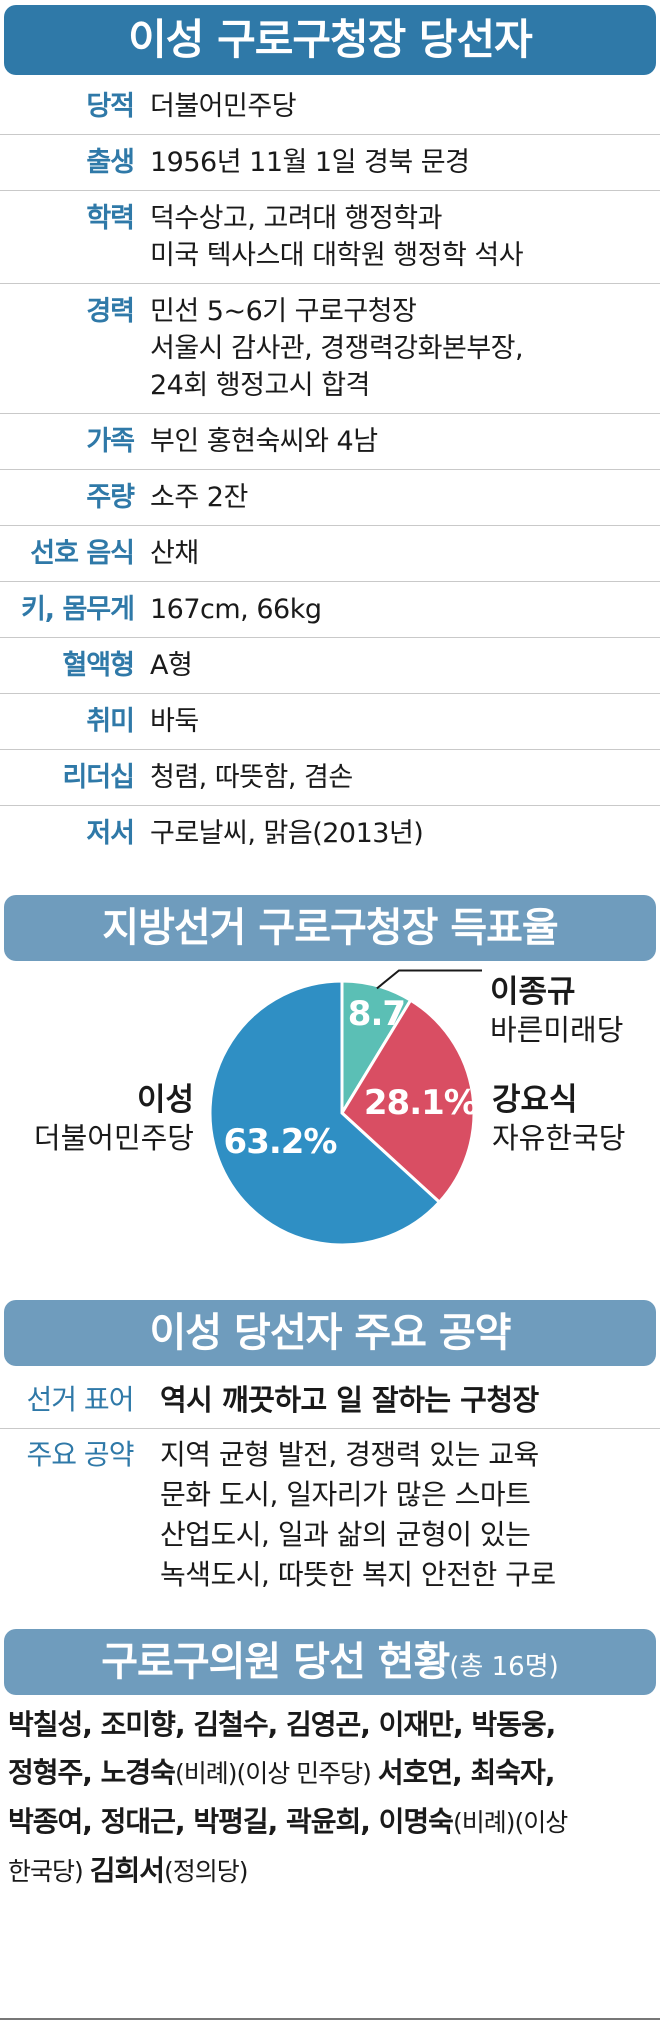  What do you see at coordinates (110, 162) in the screenshot?
I see `profile-key: 출생` at bounding box center [110, 162].